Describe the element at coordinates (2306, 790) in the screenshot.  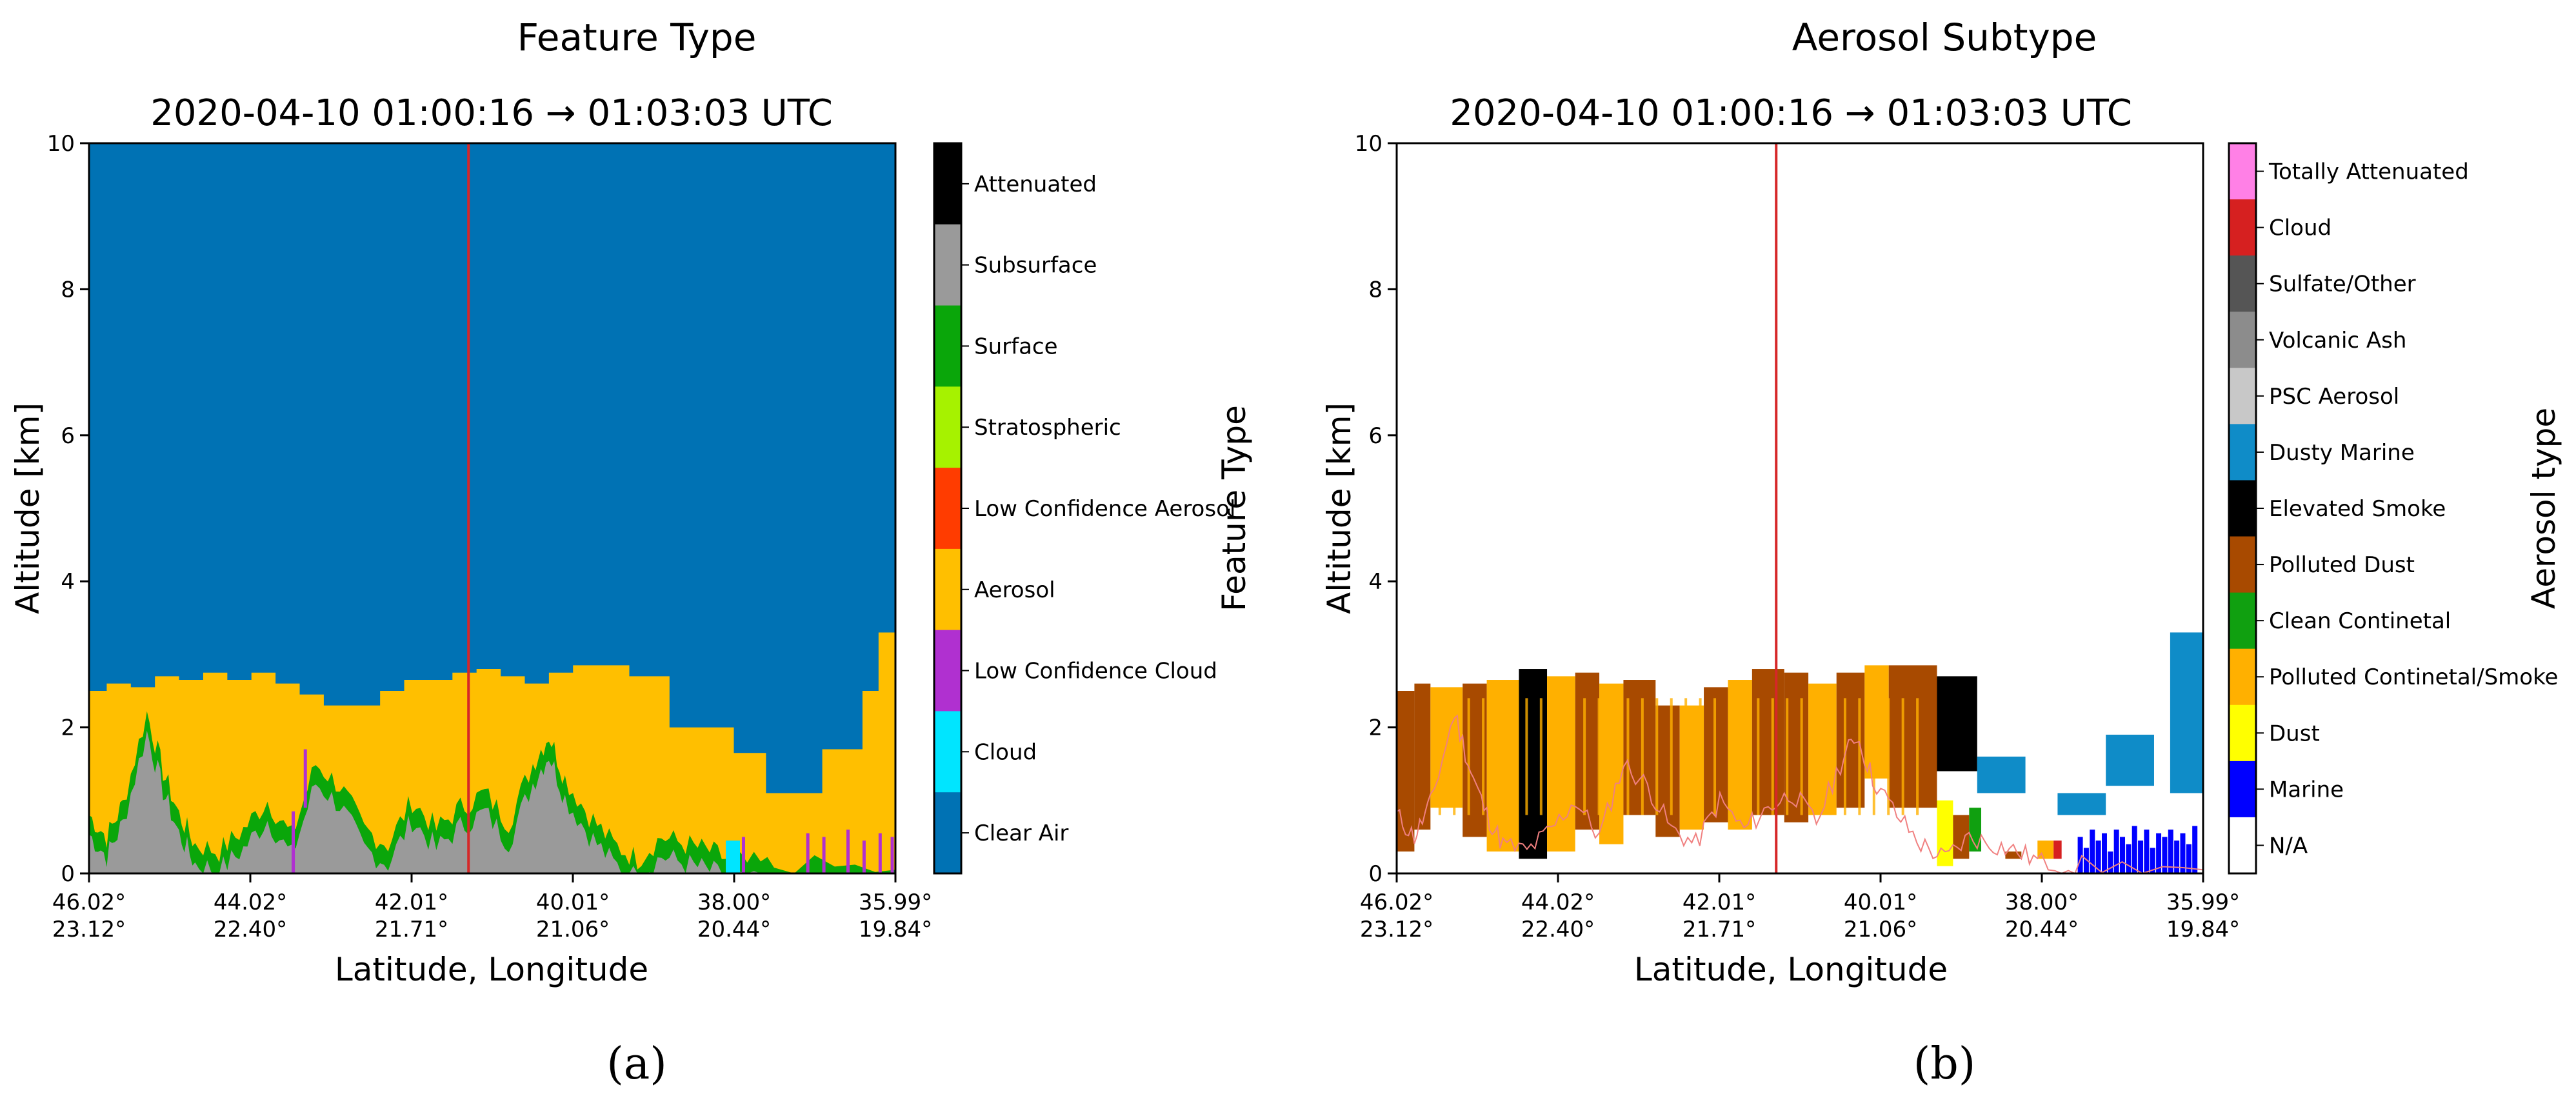
I see `colorbar-class-label: Marine` at that location.